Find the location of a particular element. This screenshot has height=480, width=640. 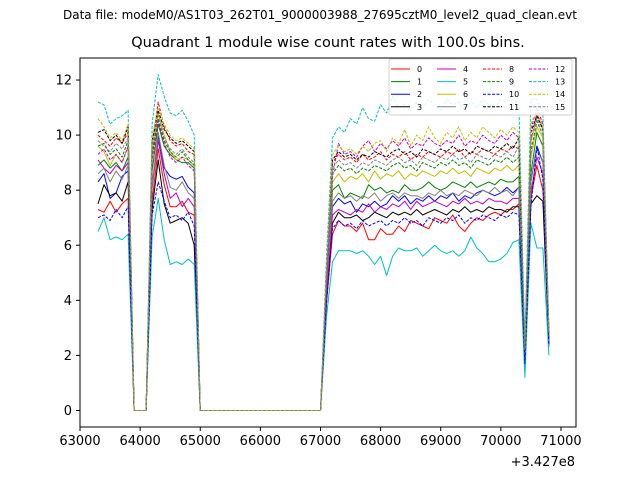

legend-label-4: 4 is located at coordinates (465, 69).